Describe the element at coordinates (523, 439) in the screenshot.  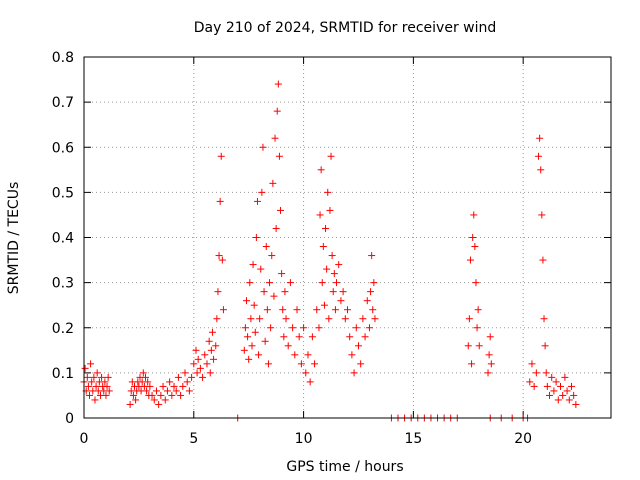
I see `x-tick-label: 20` at that location.